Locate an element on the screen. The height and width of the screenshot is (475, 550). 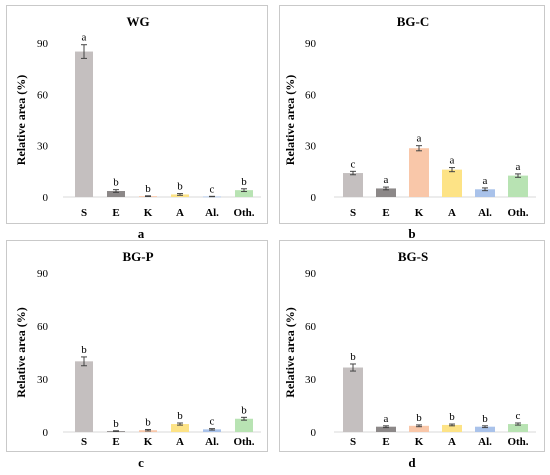
chart-title: BG-C is located at coordinates (413, 21).